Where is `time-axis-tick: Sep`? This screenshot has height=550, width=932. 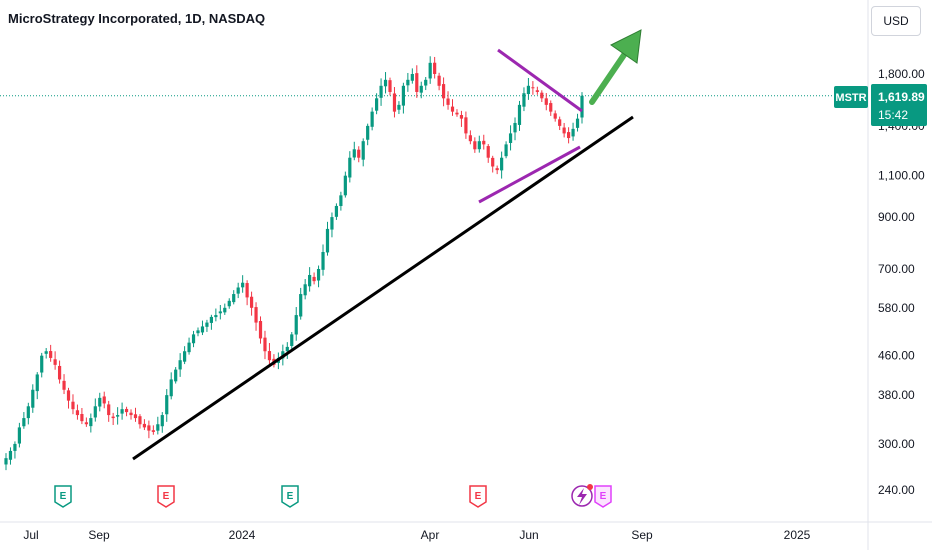 time-axis-tick: Sep is located at coordinates (642, 535).